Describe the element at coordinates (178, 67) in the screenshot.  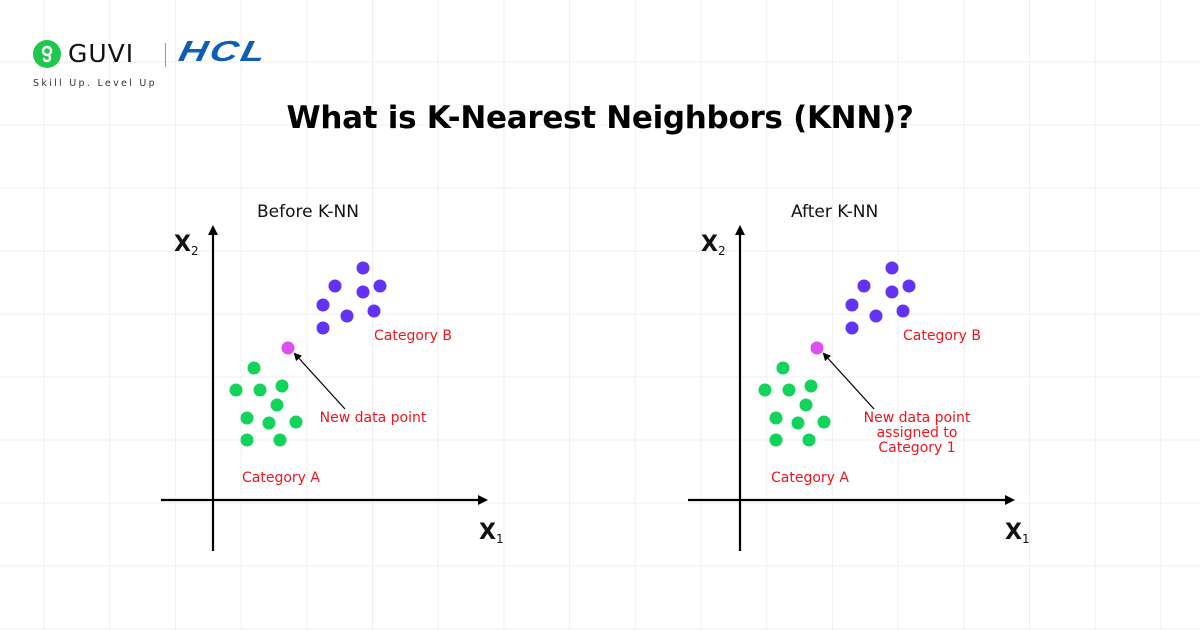
I see `brand-logo: GUVI HCL Skill Up. Level Up` at that location.